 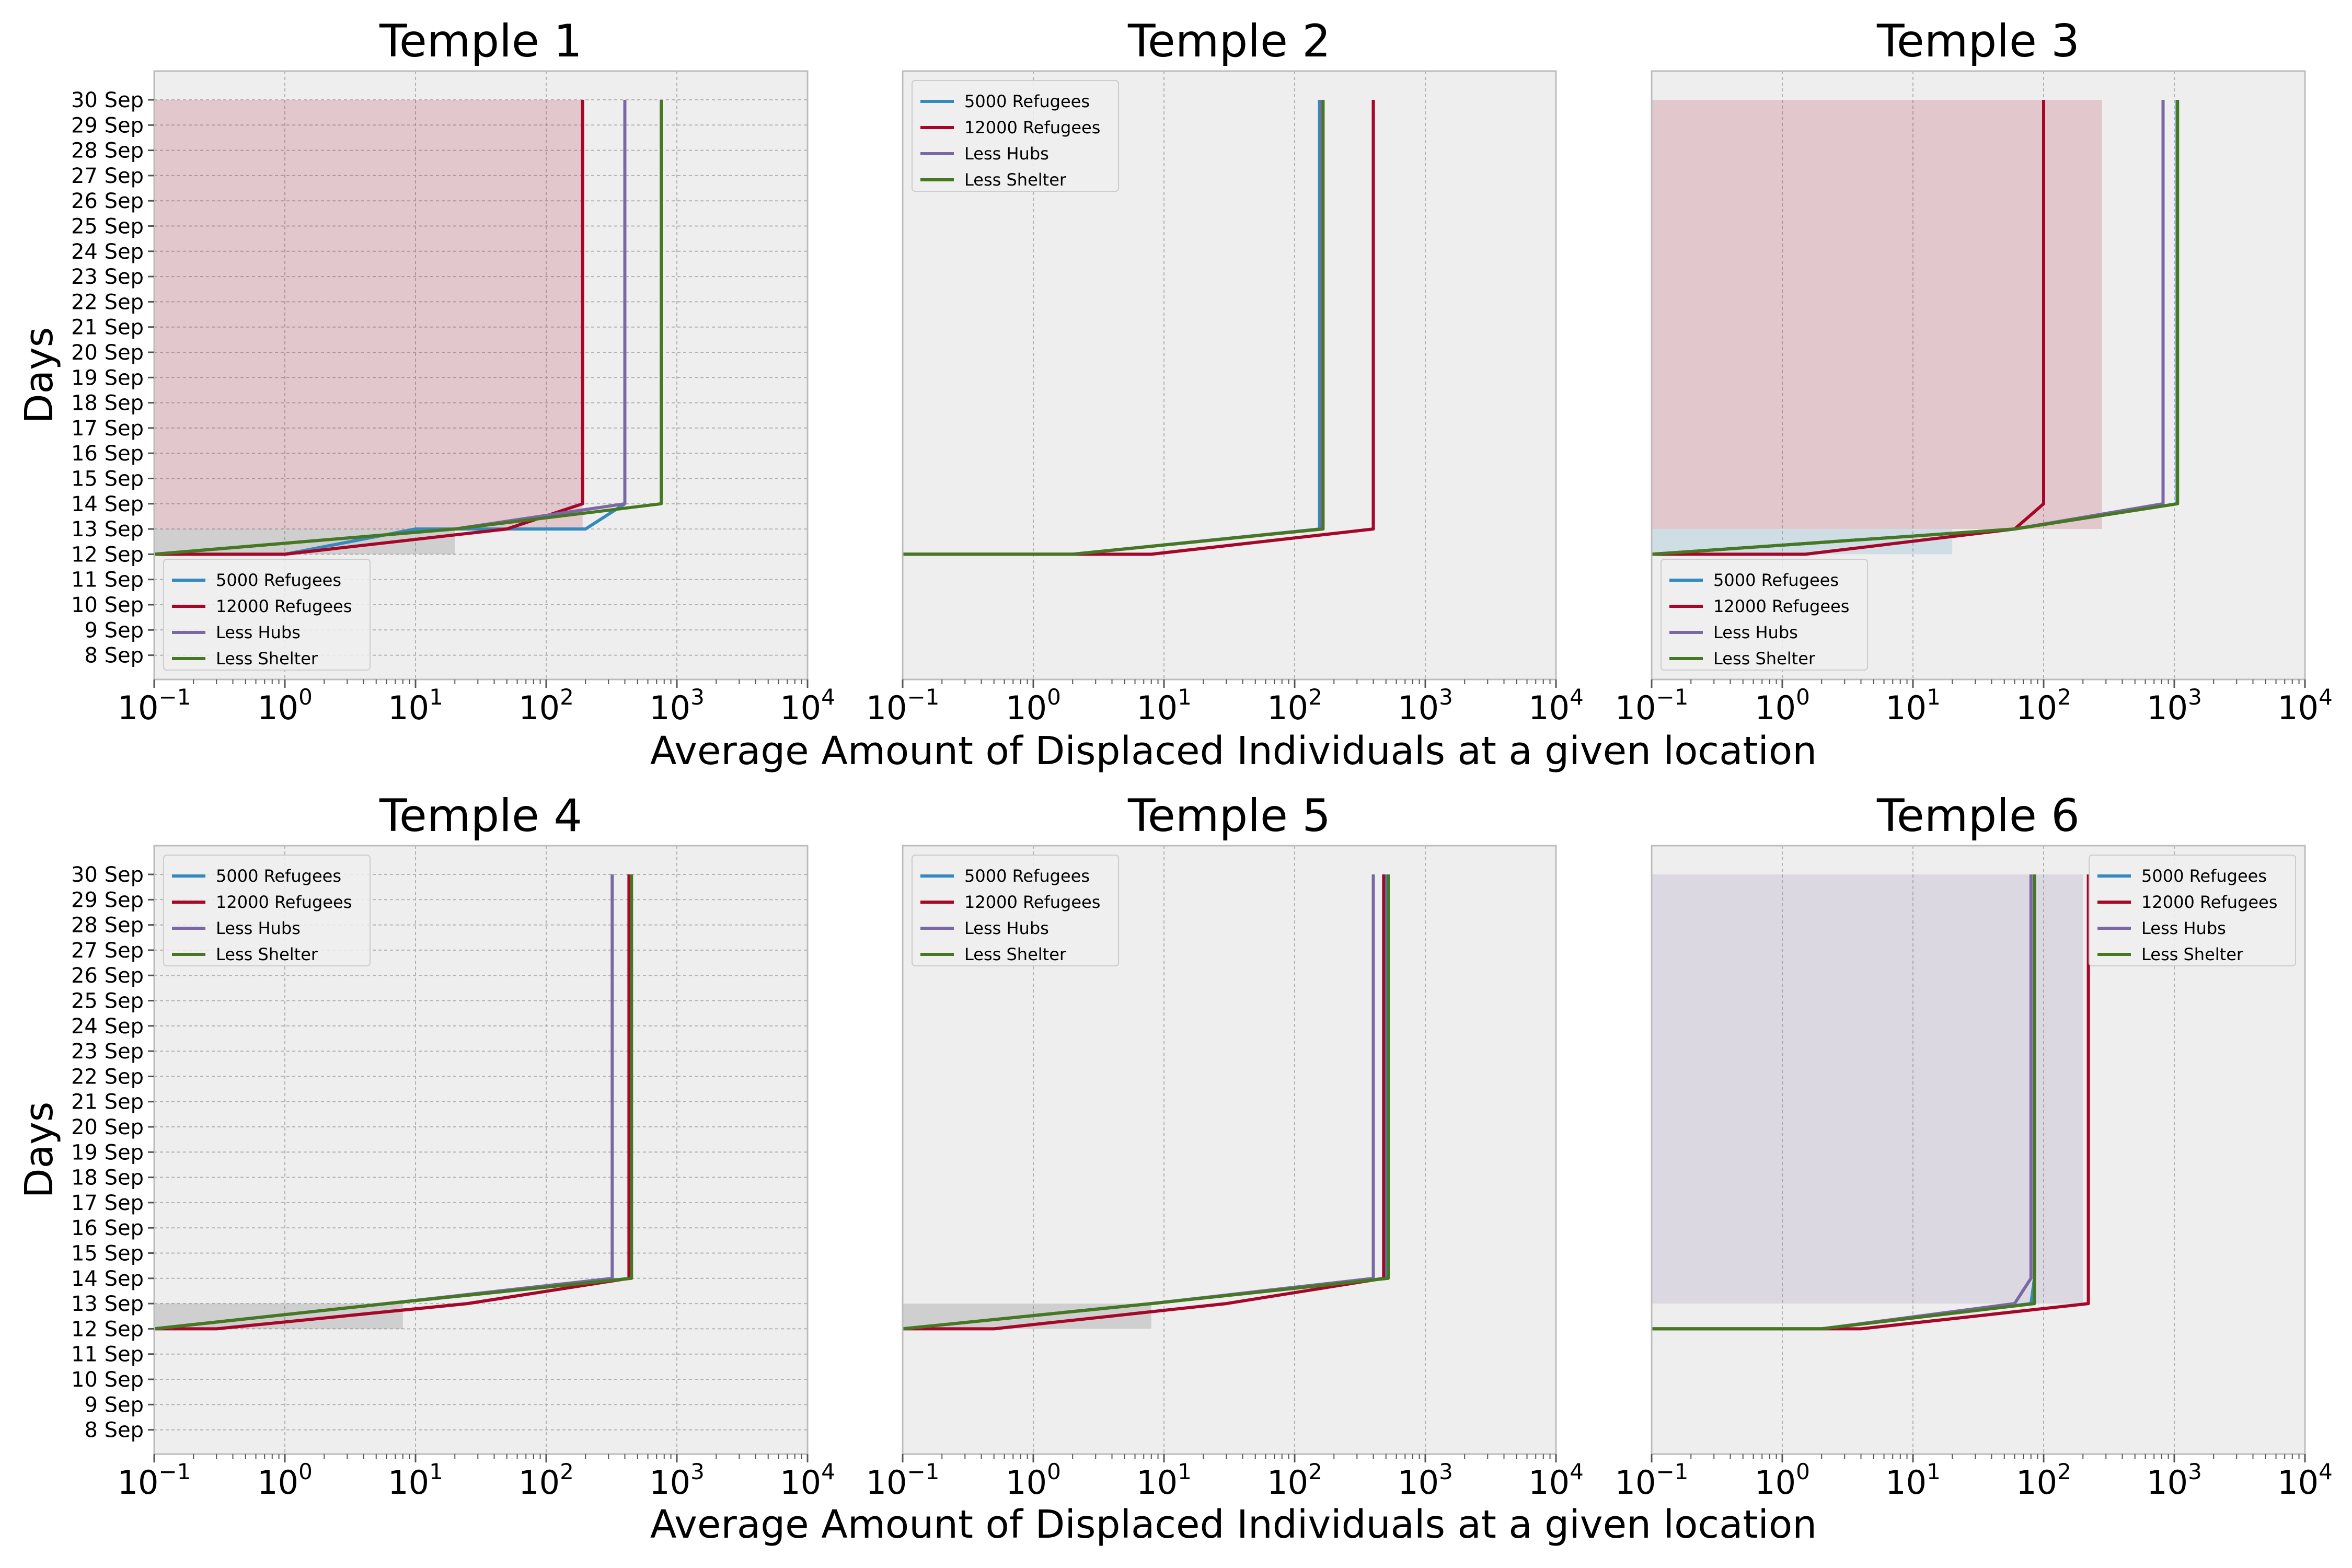 What do you see at coordinates (480, 41) in the screenshot?
I see `subplot-title: Temple 1` at bounding box center [480, 41].